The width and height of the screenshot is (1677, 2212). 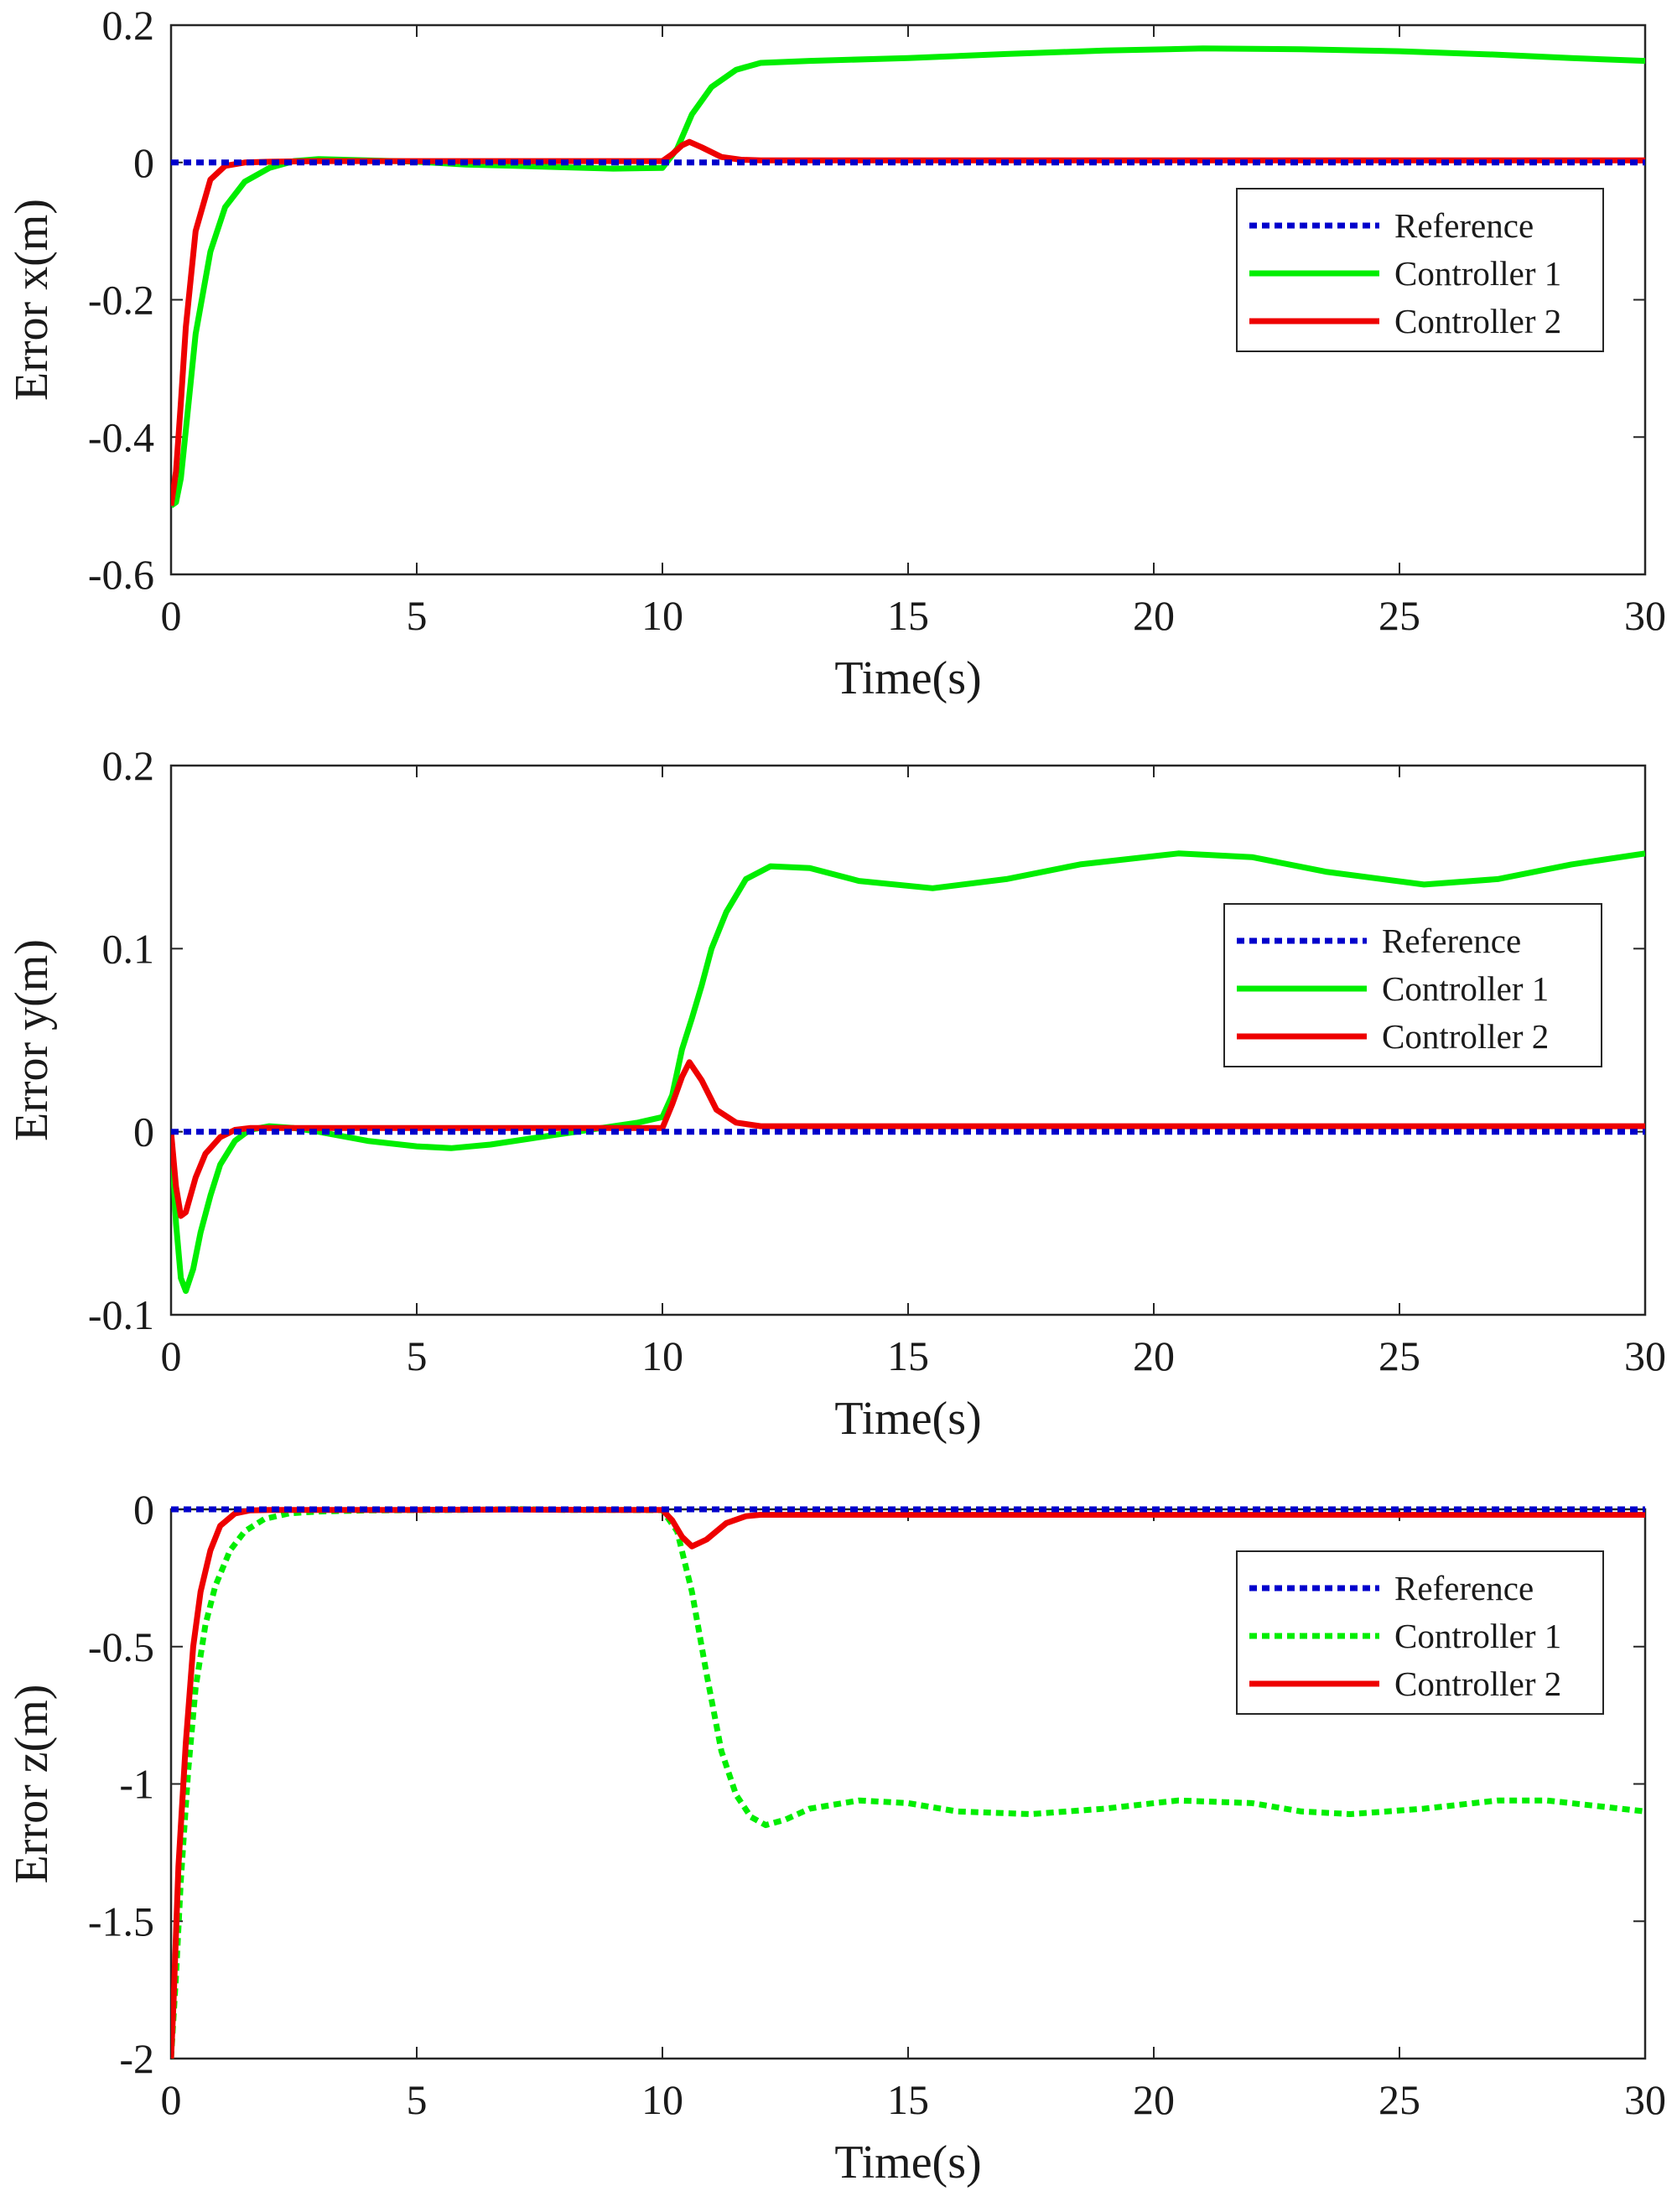 What do you see at coordinates (908, 1139) in the screenshot?
I see `series-controller-2-line` at bounding box center [908, 1139].